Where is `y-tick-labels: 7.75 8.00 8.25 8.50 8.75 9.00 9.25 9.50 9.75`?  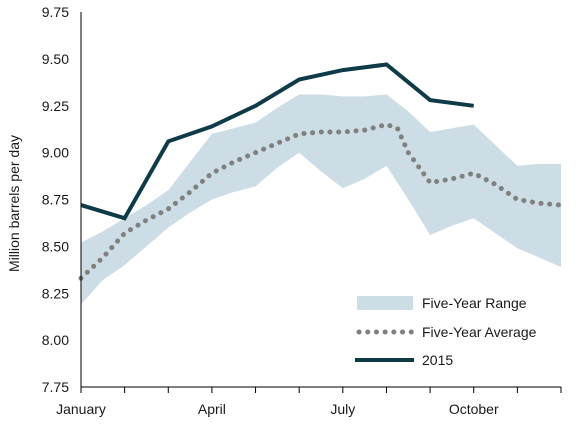
y-tick-labels: 7.75 8.00 8.25 8.50 8.75 9.00 9.25 9.50 9.75 is located at coordinates (55, 199).